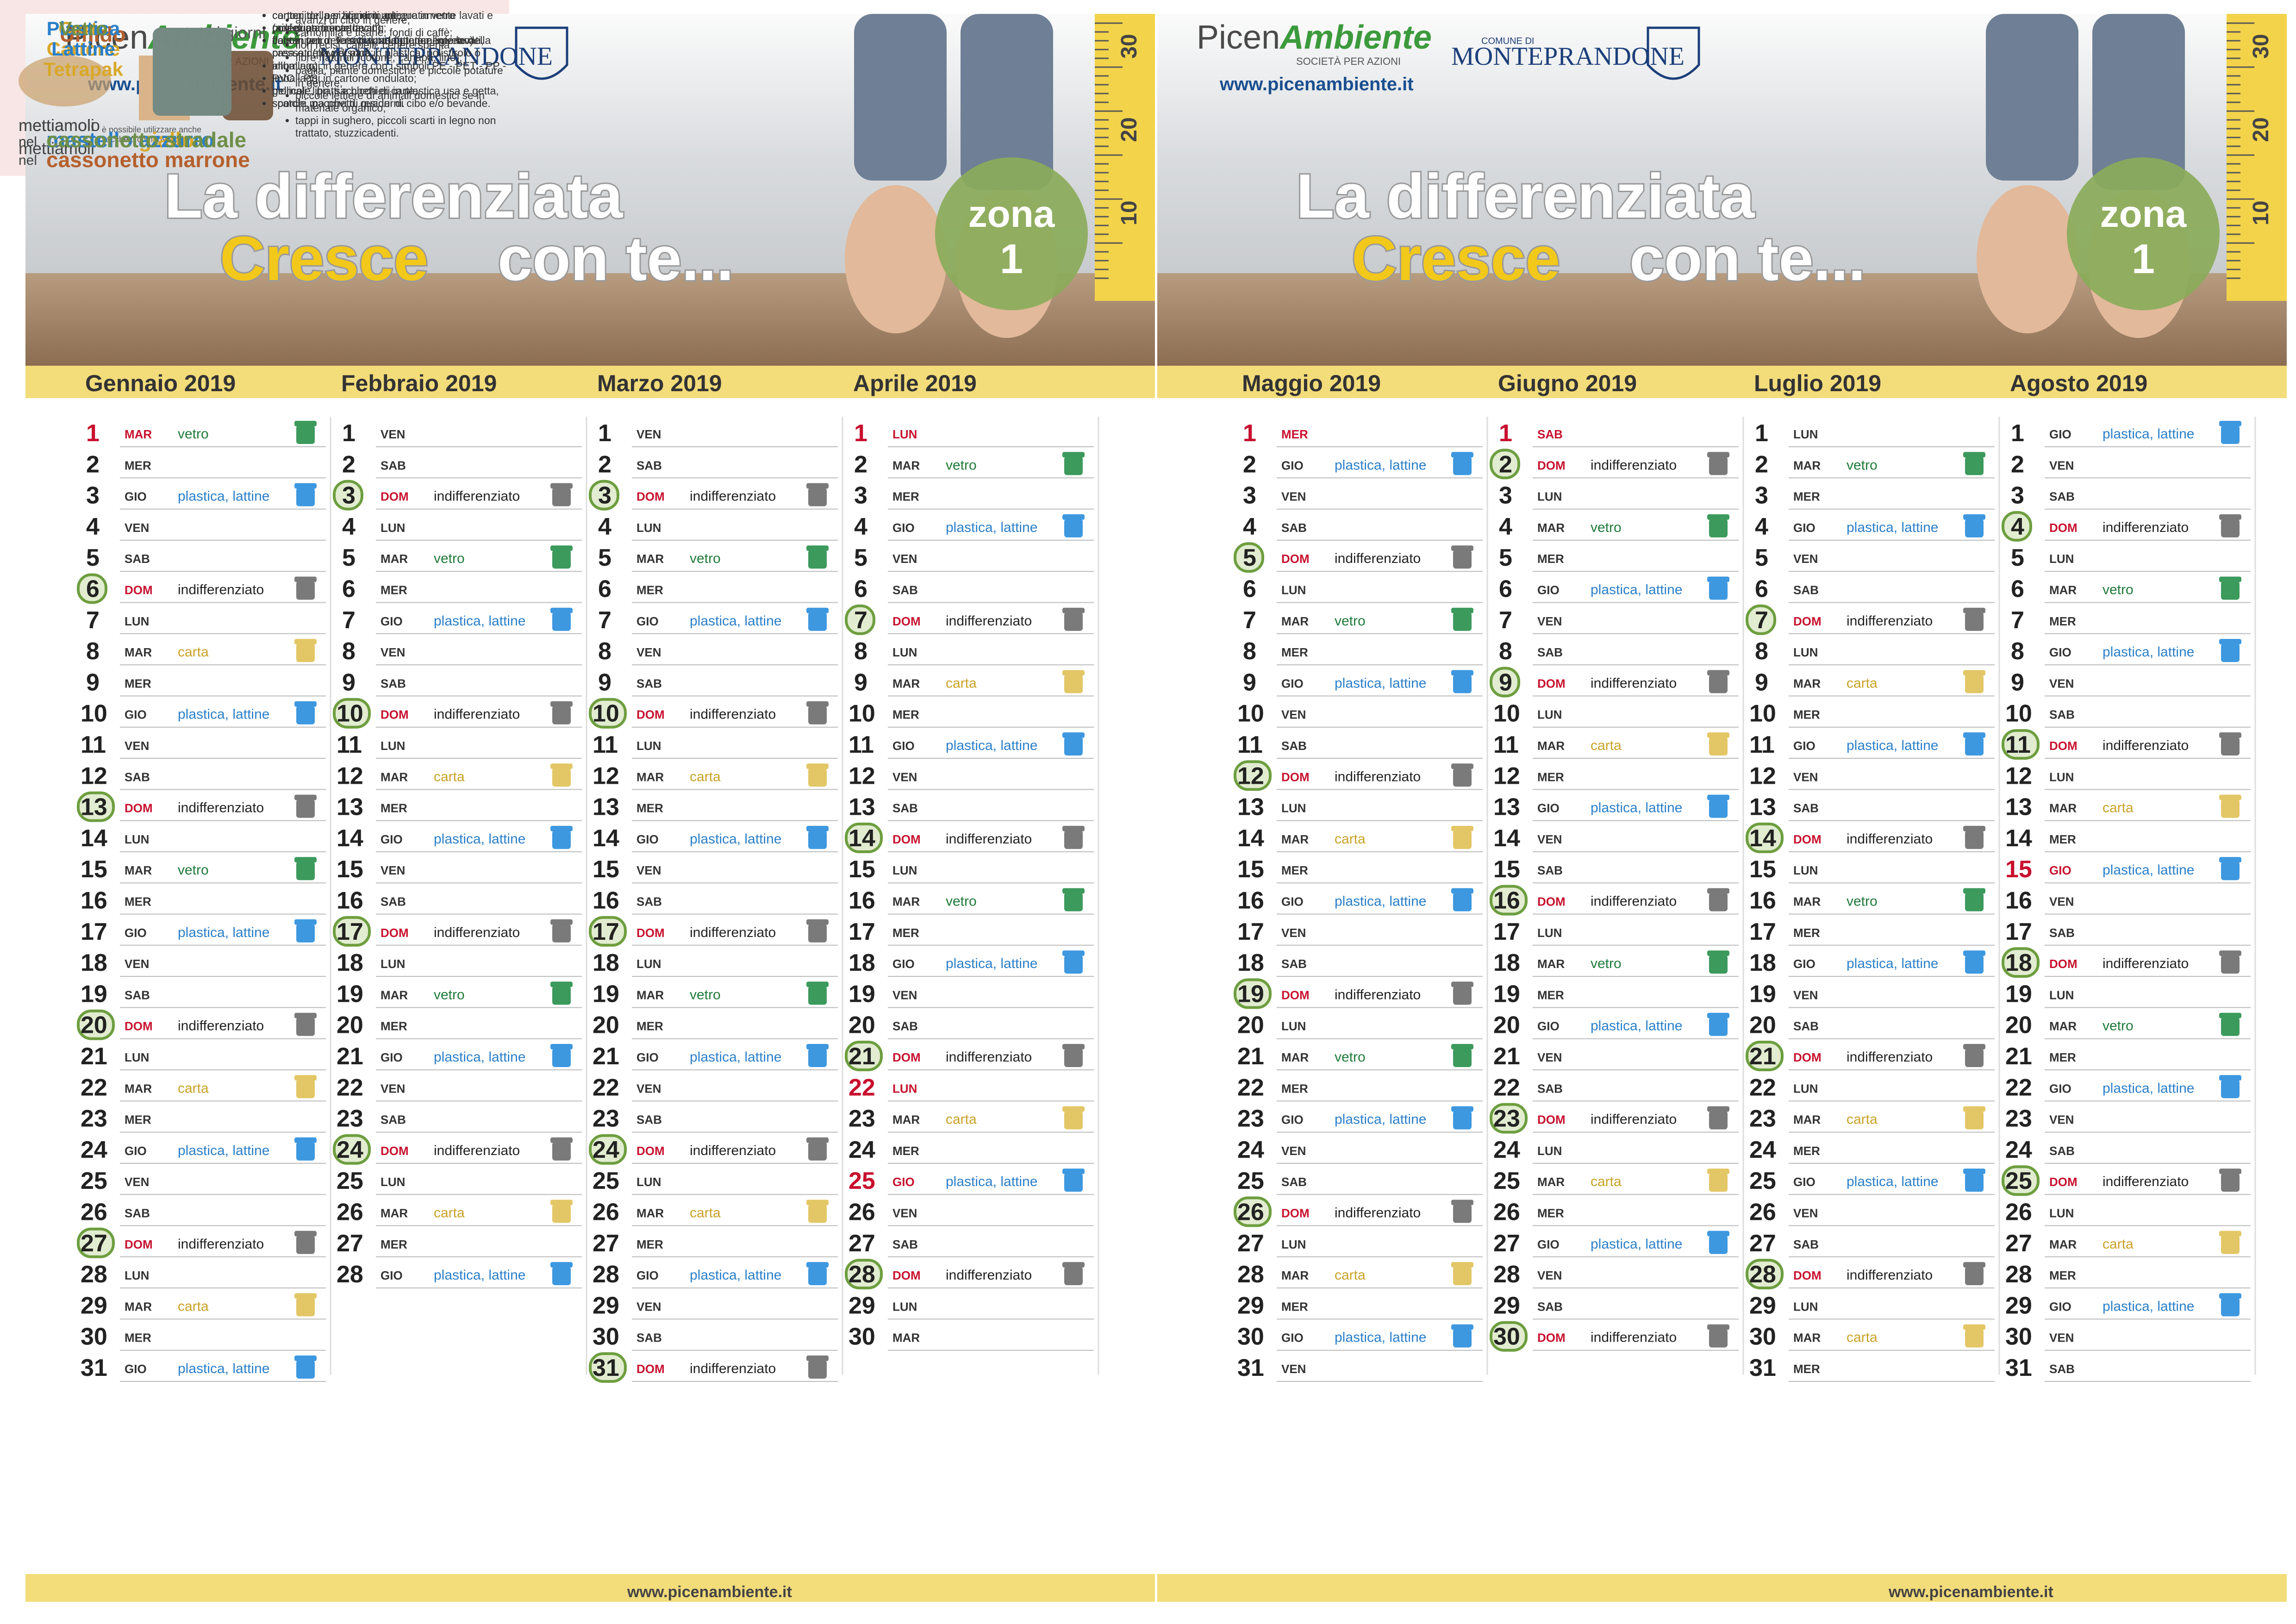 Image resolution: width=2296 pixels, height=1624 pixels. I want to click on month-title: Aprile 2019, so click(915, 383).